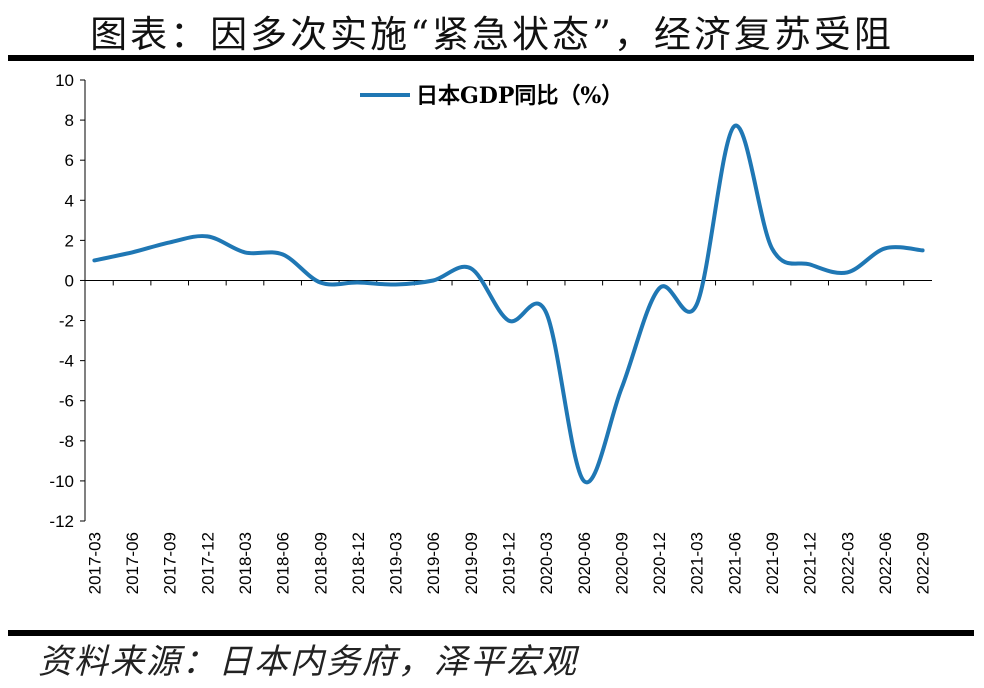  What do you see at coordinates (308, 662) in the screenshot?
I see `source-note: 资料来源：日本内务府，泽平宏观` at bounding box center [308, 662].